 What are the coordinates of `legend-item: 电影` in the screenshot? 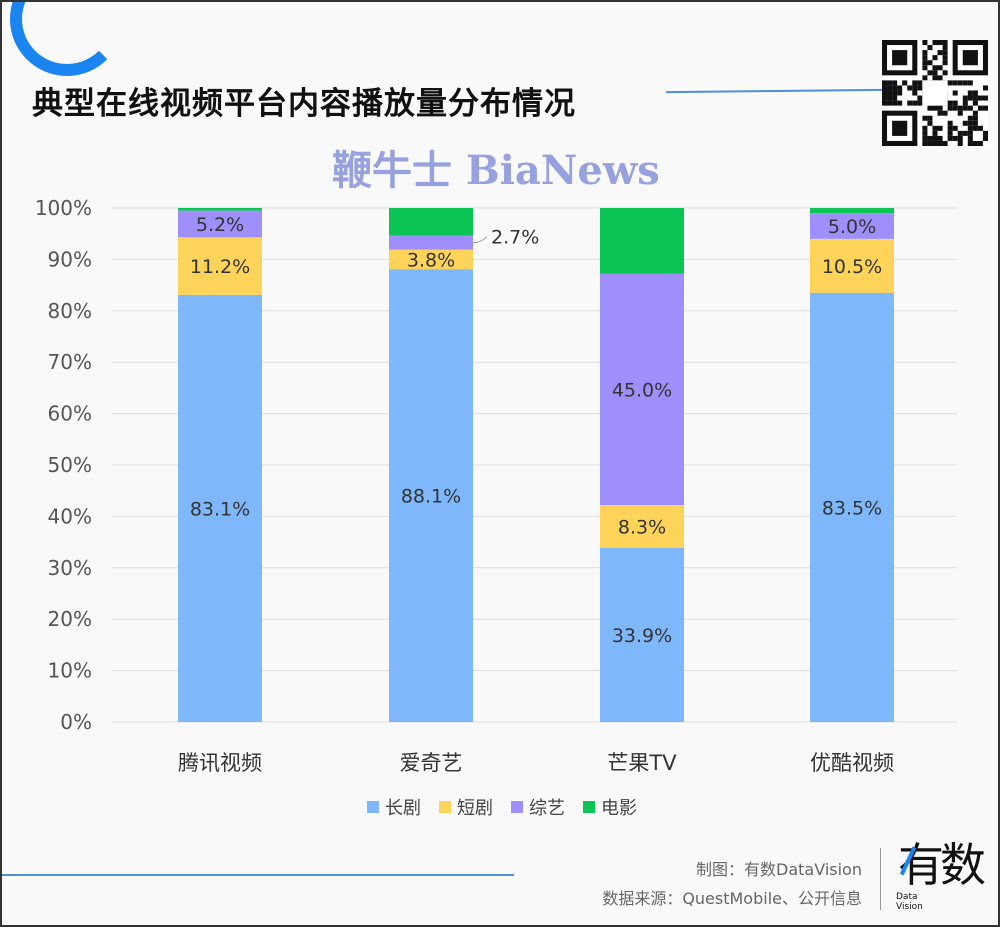 It's located at (610, 807).